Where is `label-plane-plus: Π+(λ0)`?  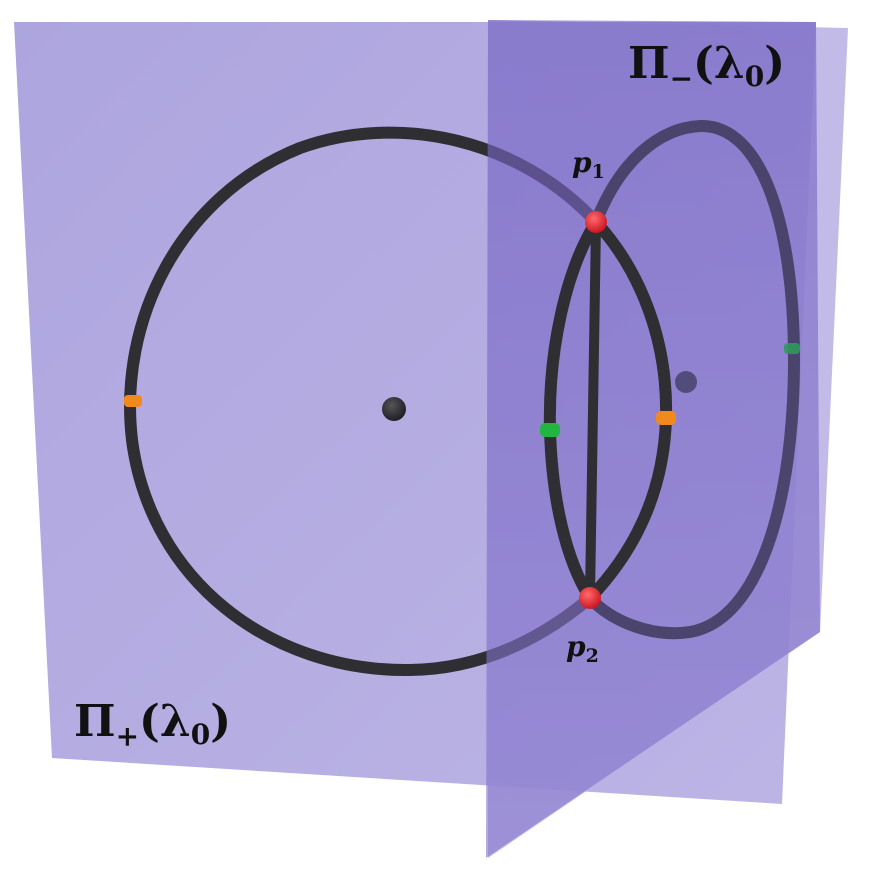
label-plane-plus: Π+(λ0) is located at coordinates (152, 724).